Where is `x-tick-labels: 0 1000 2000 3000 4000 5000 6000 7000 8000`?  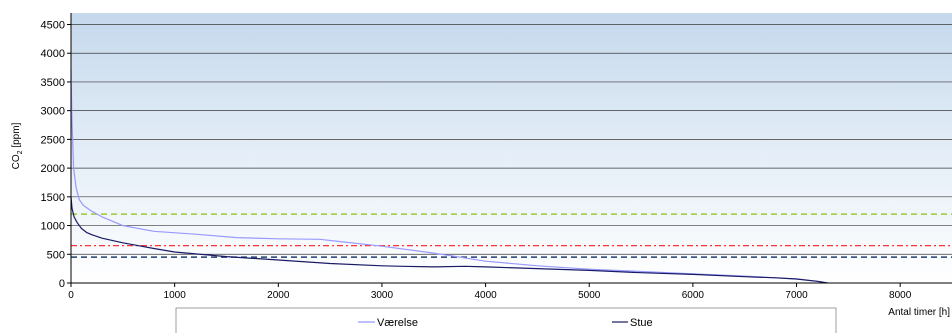
x-tick-labels: 0 1000 2000 3000 4000 5000 6000 7000 8000 is located at coordinates (490, 292).